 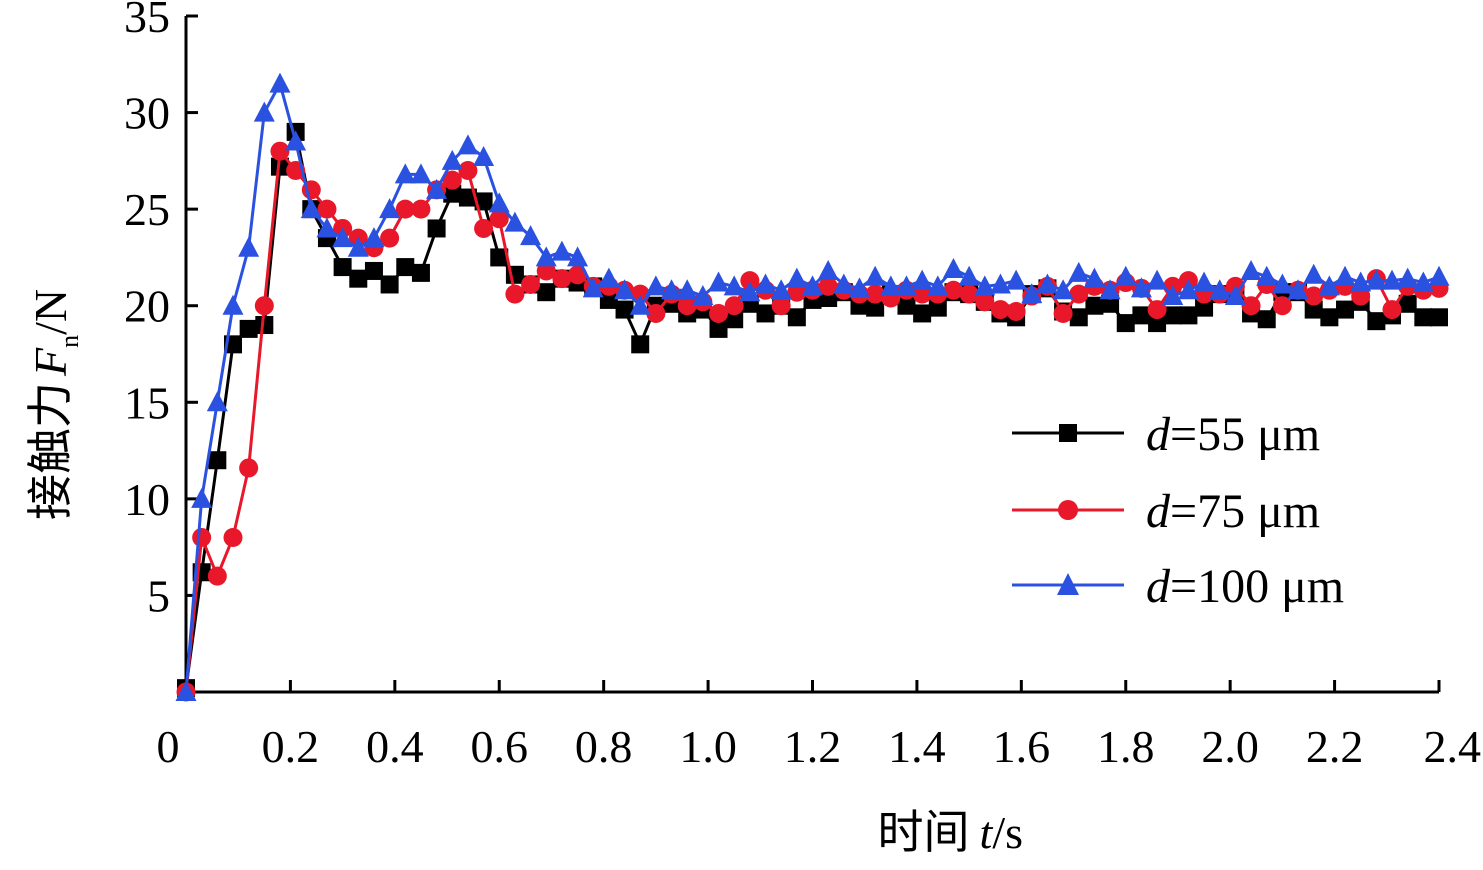 I want to click on x-tick-label: 0.6, so click(x=500, y=746).